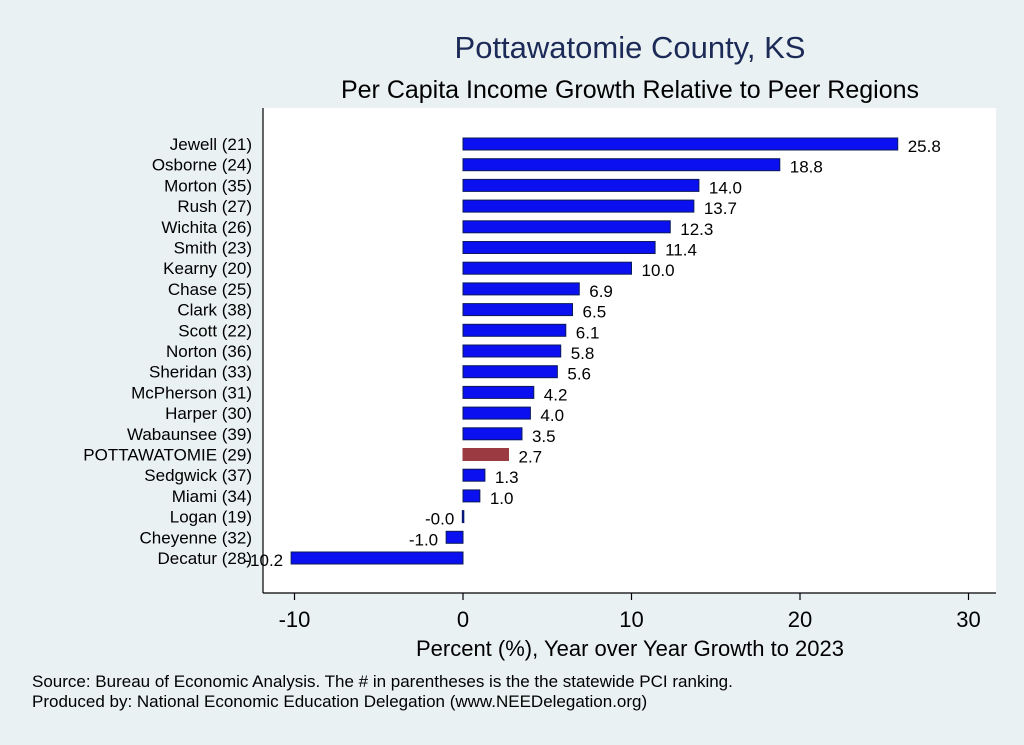  What do you see at coordinates (295, 619) in the screenshot?
I see `x-tick-label: -10` at bounding box center [295, 619].